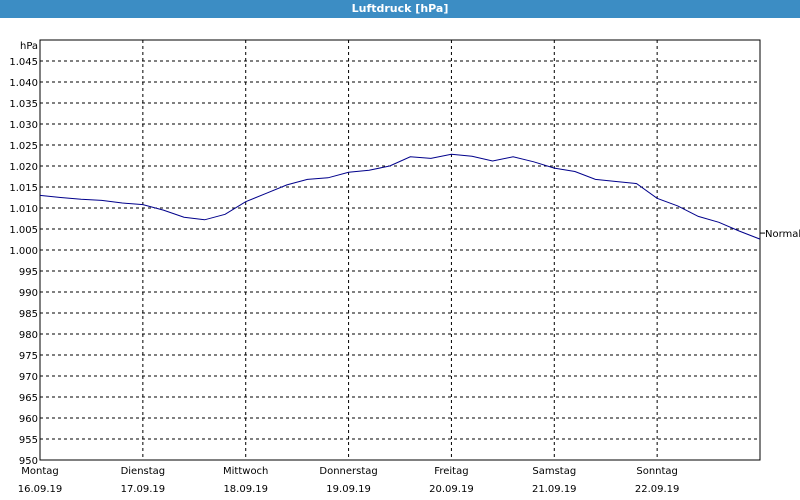 This screenshot has width=800, height=500. What do you see at coordinates (657, 489) in the screenshot?
I see `x-tick-date-label: 22.09.19` at bounding box center [657, 489].